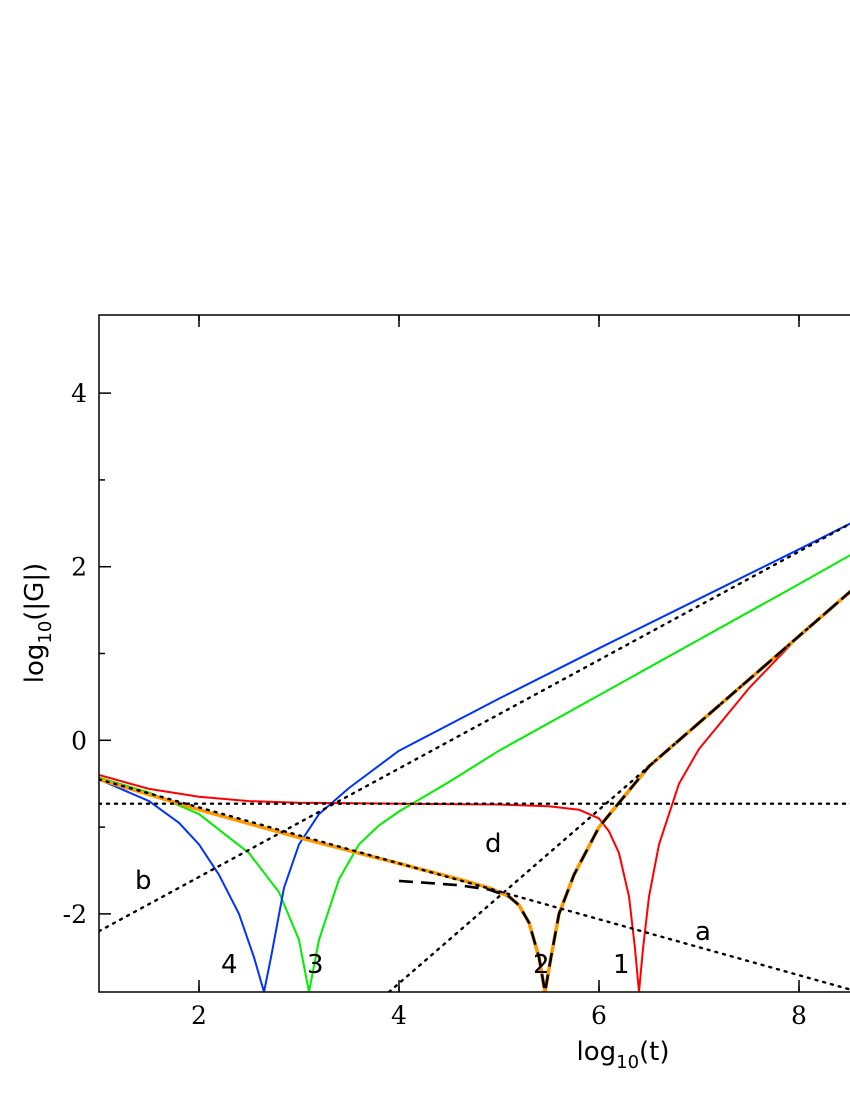  I want to click on x-tick-label: 4, so click(399, 1015).